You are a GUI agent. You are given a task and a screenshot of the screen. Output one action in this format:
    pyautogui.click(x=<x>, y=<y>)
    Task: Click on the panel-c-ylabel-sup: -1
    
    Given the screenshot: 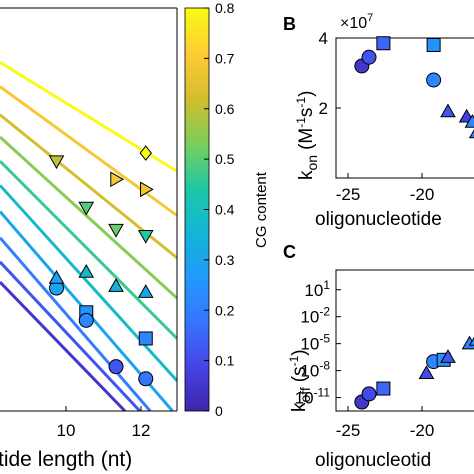 What is the action you would take?
    pyautogui.click(x=294, y=360)
    